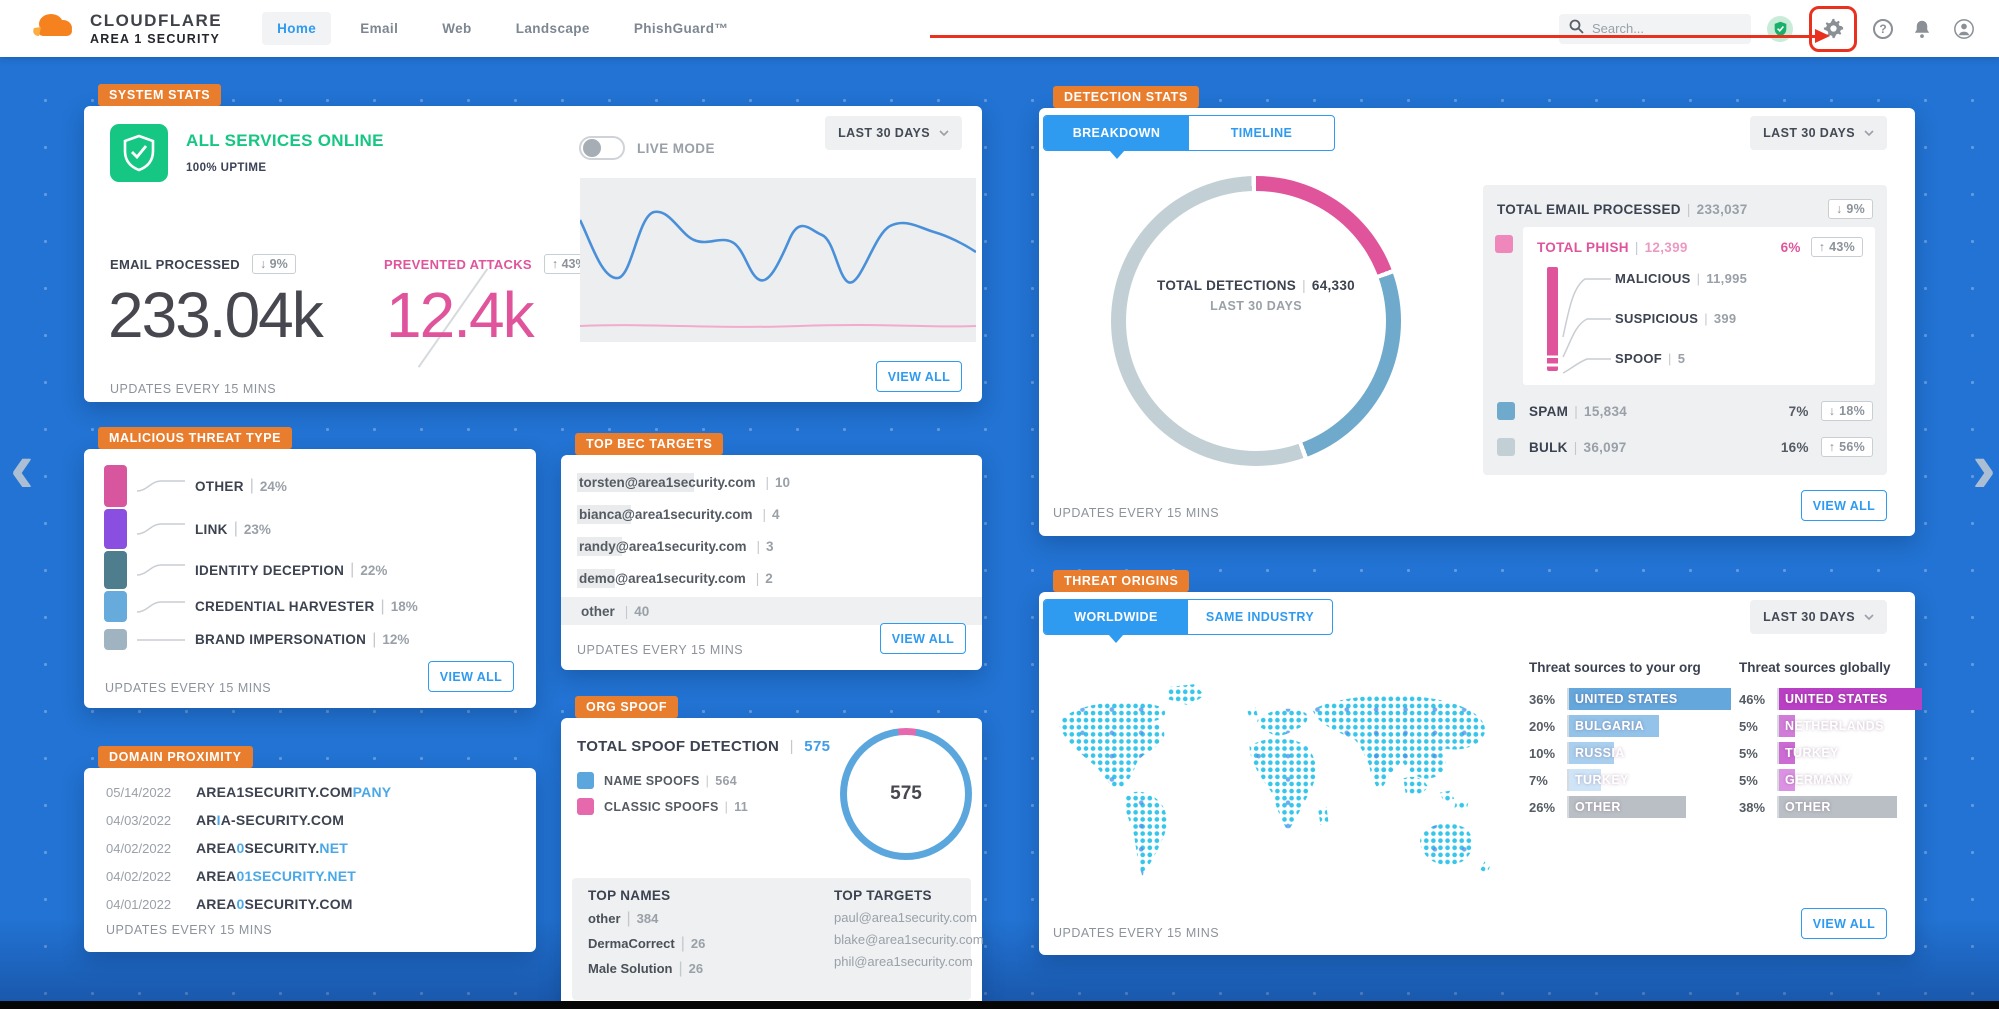 The width and height of the screenshot is (1999, 1009). Describe the element at coordinates (257, 529) in the screenshot. I see `threat-type-pct: 23%` at that location.